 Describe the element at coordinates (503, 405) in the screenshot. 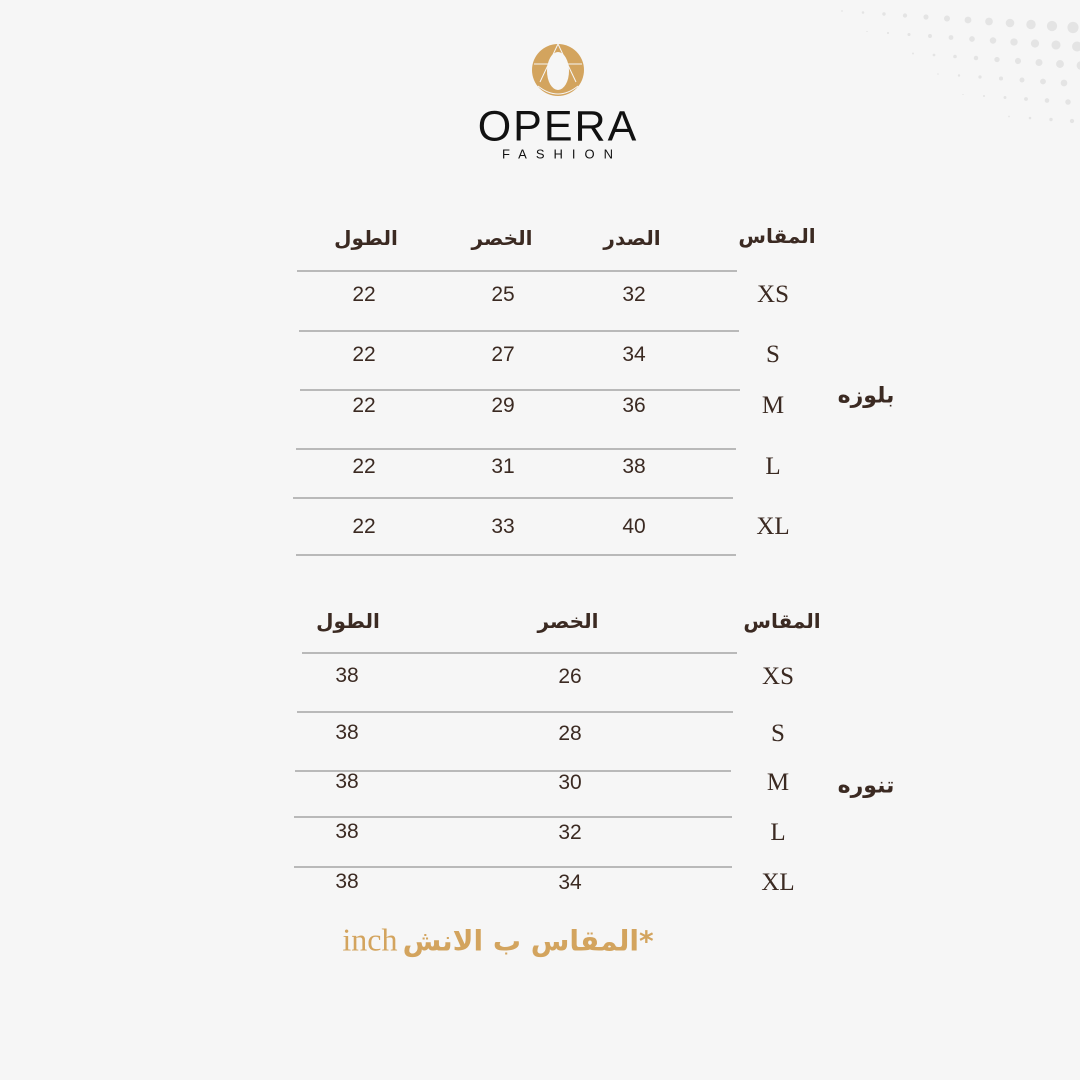

I see `waist-cell: 29` at that location.